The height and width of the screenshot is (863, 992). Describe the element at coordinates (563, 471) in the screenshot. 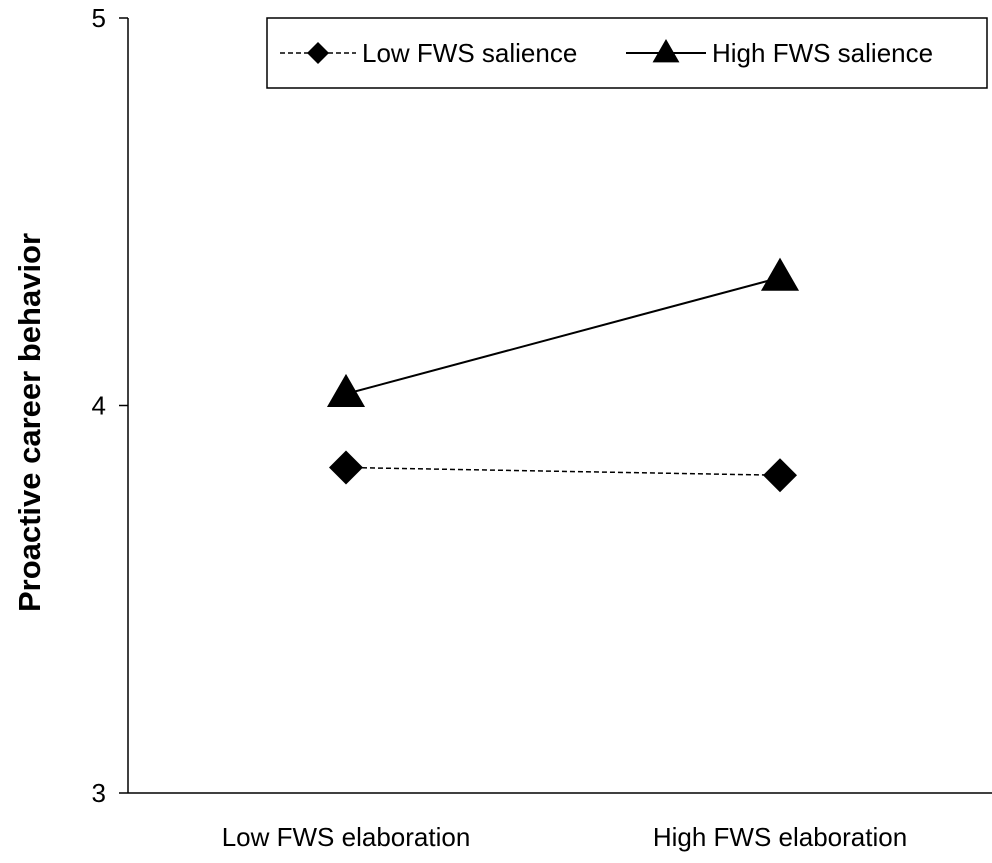

I see `series-line-low-fws-salience` at that location.